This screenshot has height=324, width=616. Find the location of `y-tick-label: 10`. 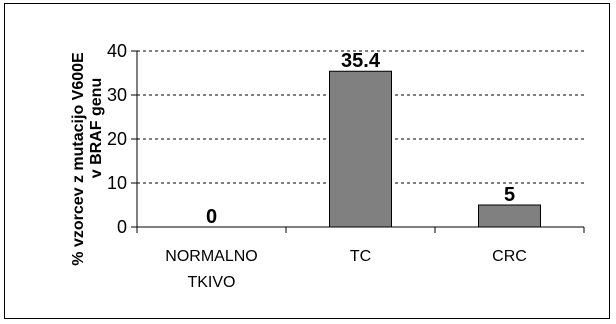

y-tick-label: 10 is located at coordinates (117, 183).